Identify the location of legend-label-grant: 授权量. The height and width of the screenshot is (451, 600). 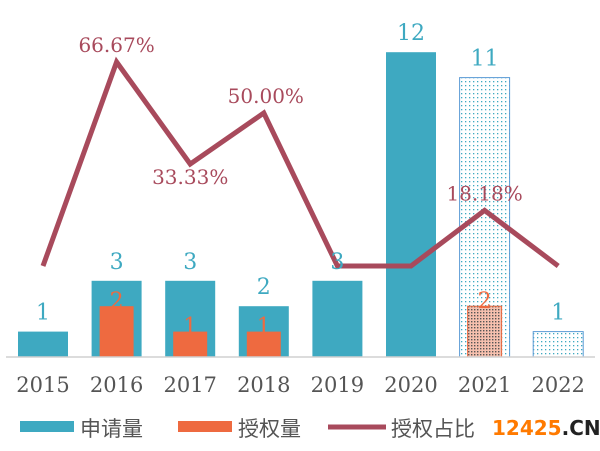
(269, 429).